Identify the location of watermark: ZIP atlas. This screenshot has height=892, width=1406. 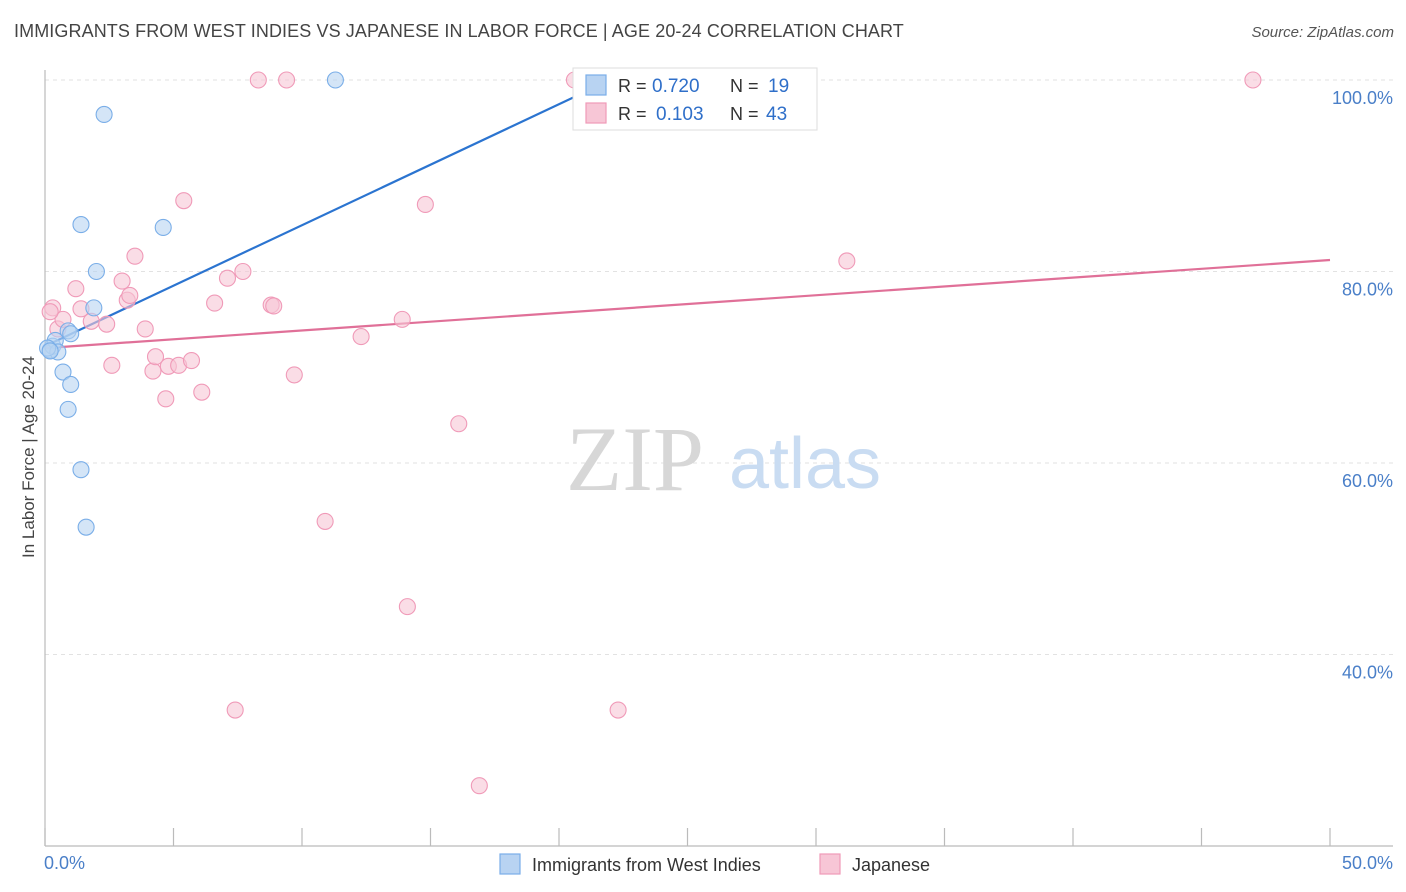
(723, 459).